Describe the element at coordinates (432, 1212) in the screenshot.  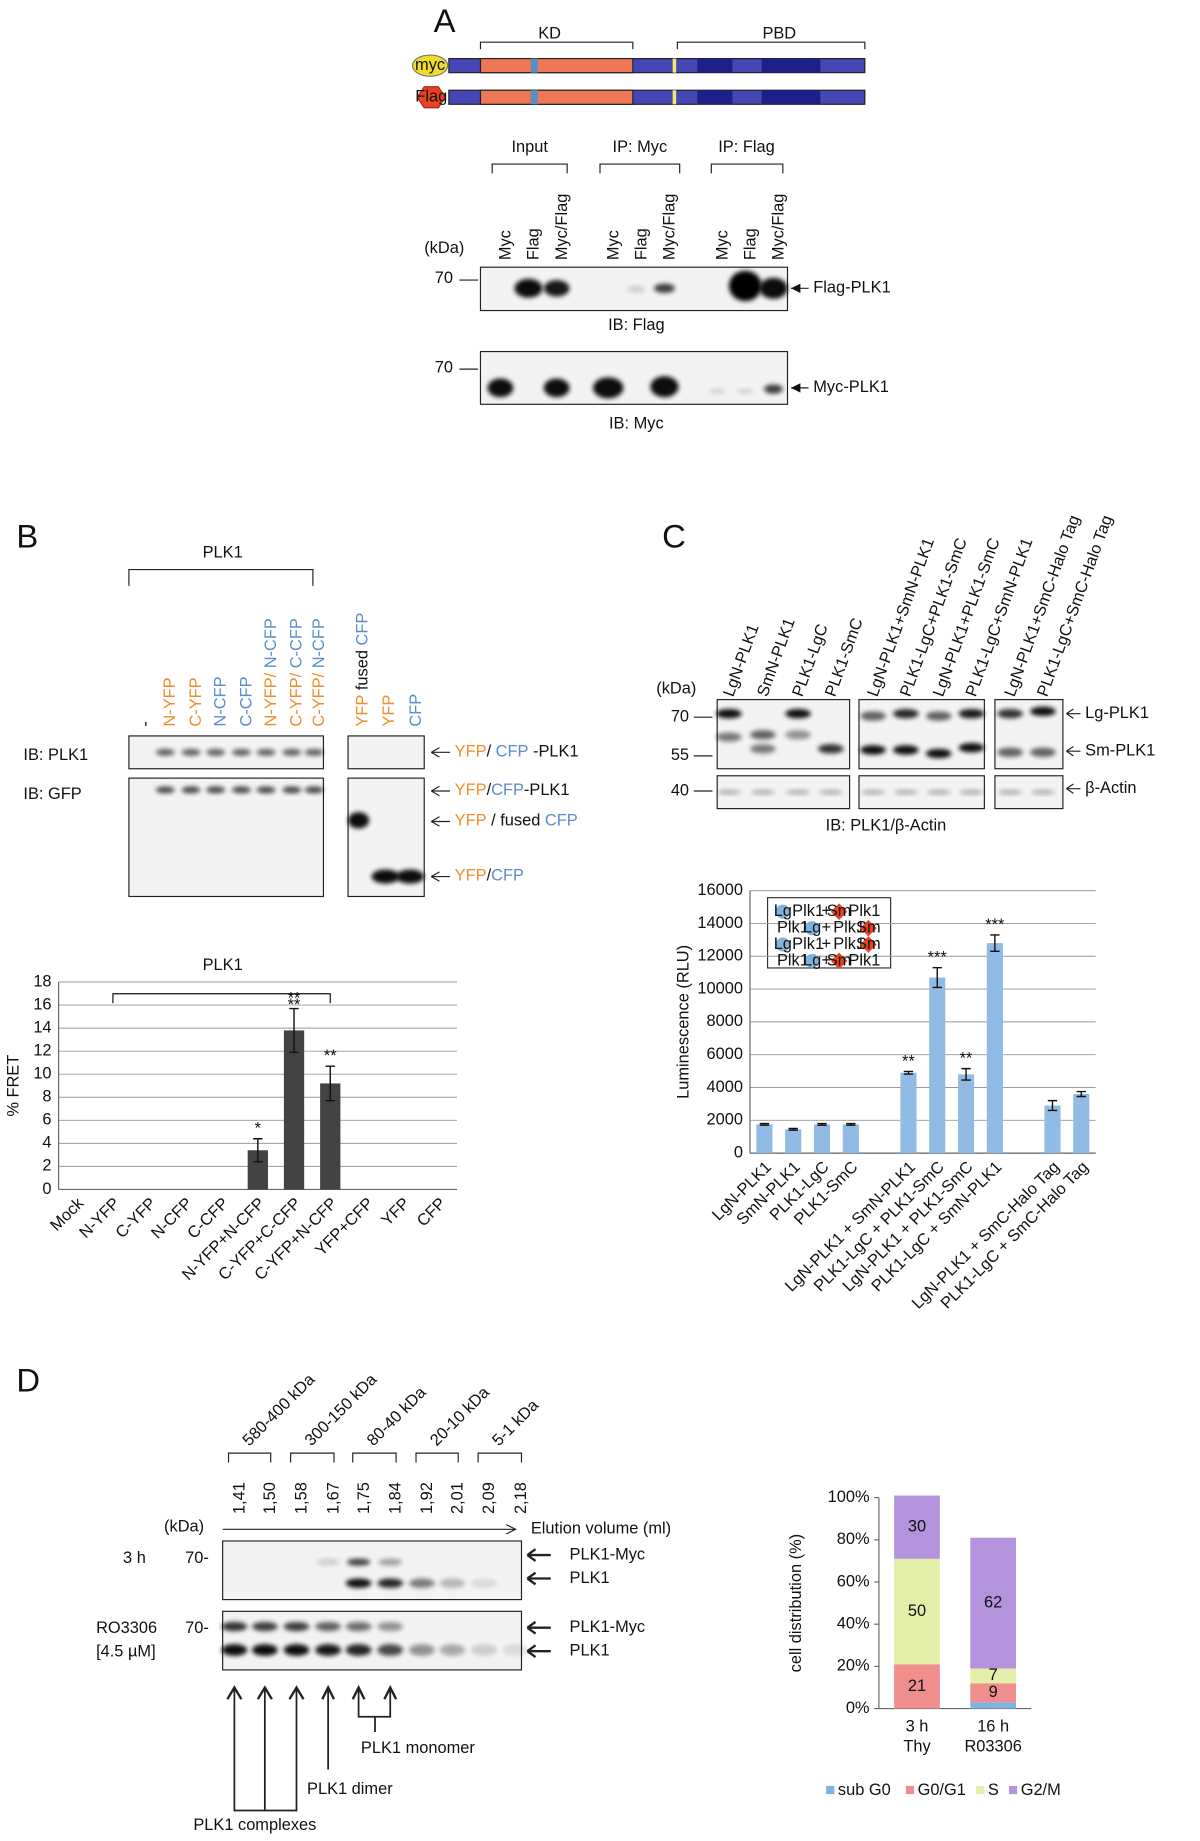
I see `x-tick-label: CFP` at that location.